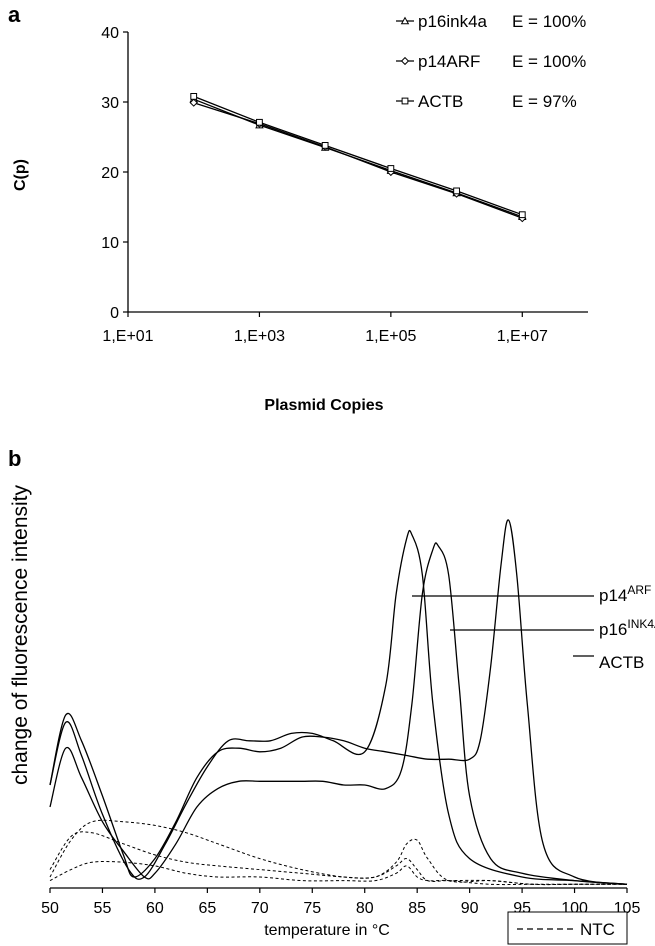  What do you see at coordinates (155, 908) in the screenshot?
I see `panel-b-x-tick-label: 60` at bounding box center [155, 908].